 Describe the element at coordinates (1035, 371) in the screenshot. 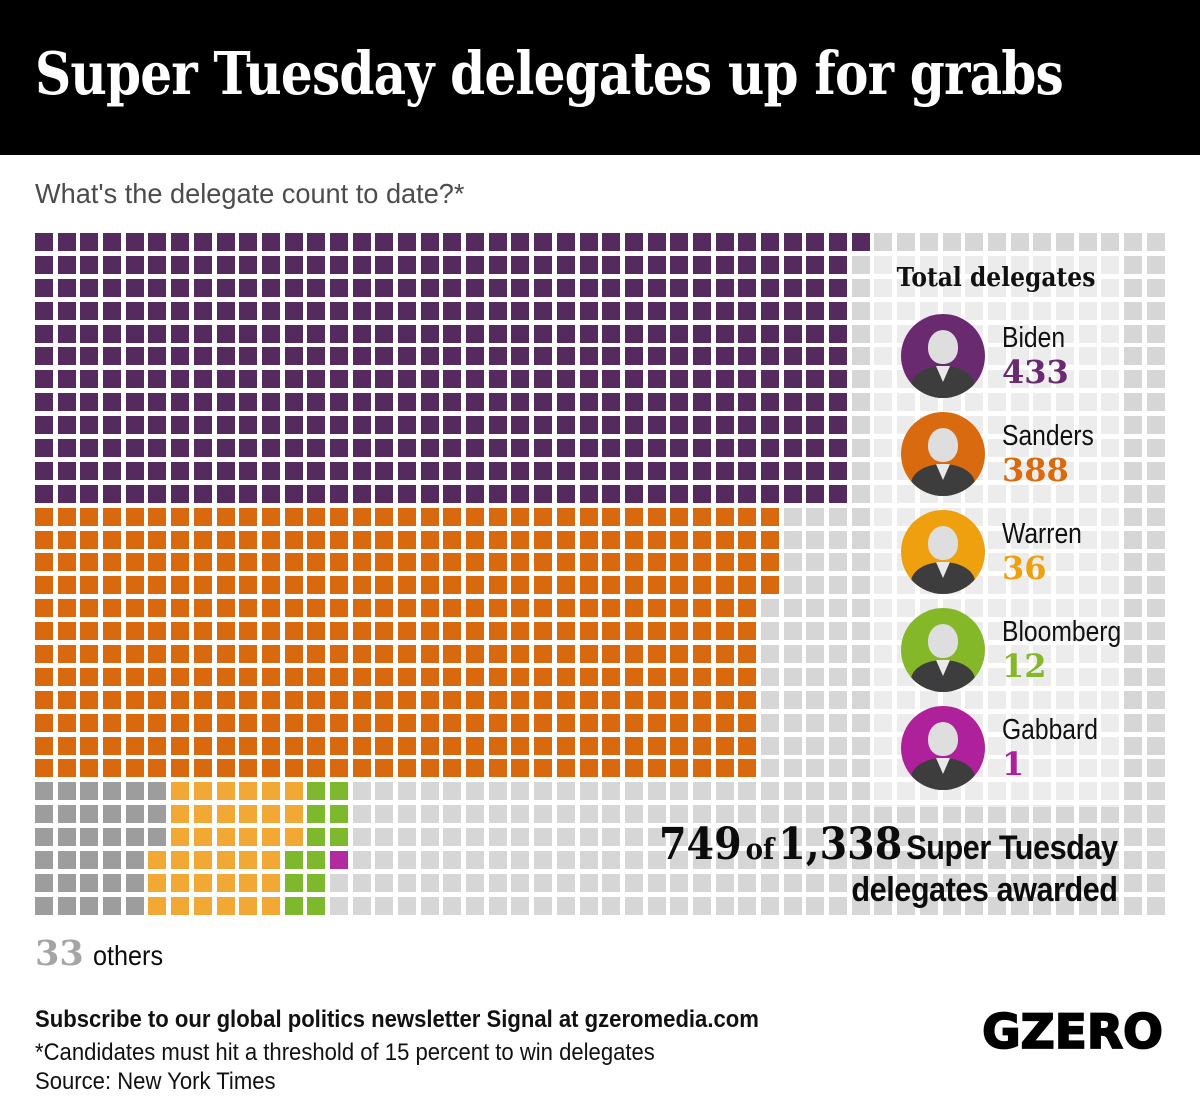

I see `legend-value-biden: 433` at that location.